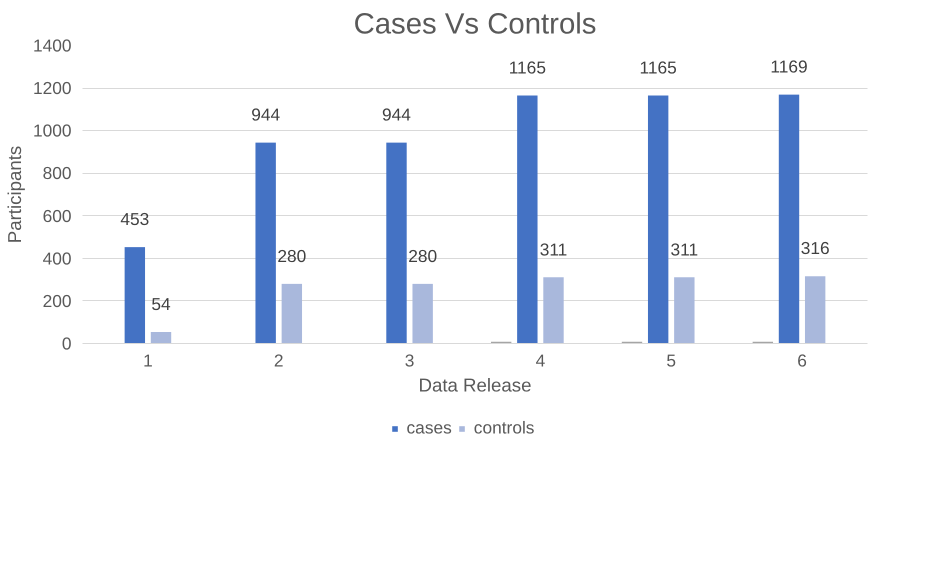 The image size is (951, 578). What do you see at coordinates (789, 66) in the screenshot?
I see `data-label: 1169` at bounding box center [789, 66].